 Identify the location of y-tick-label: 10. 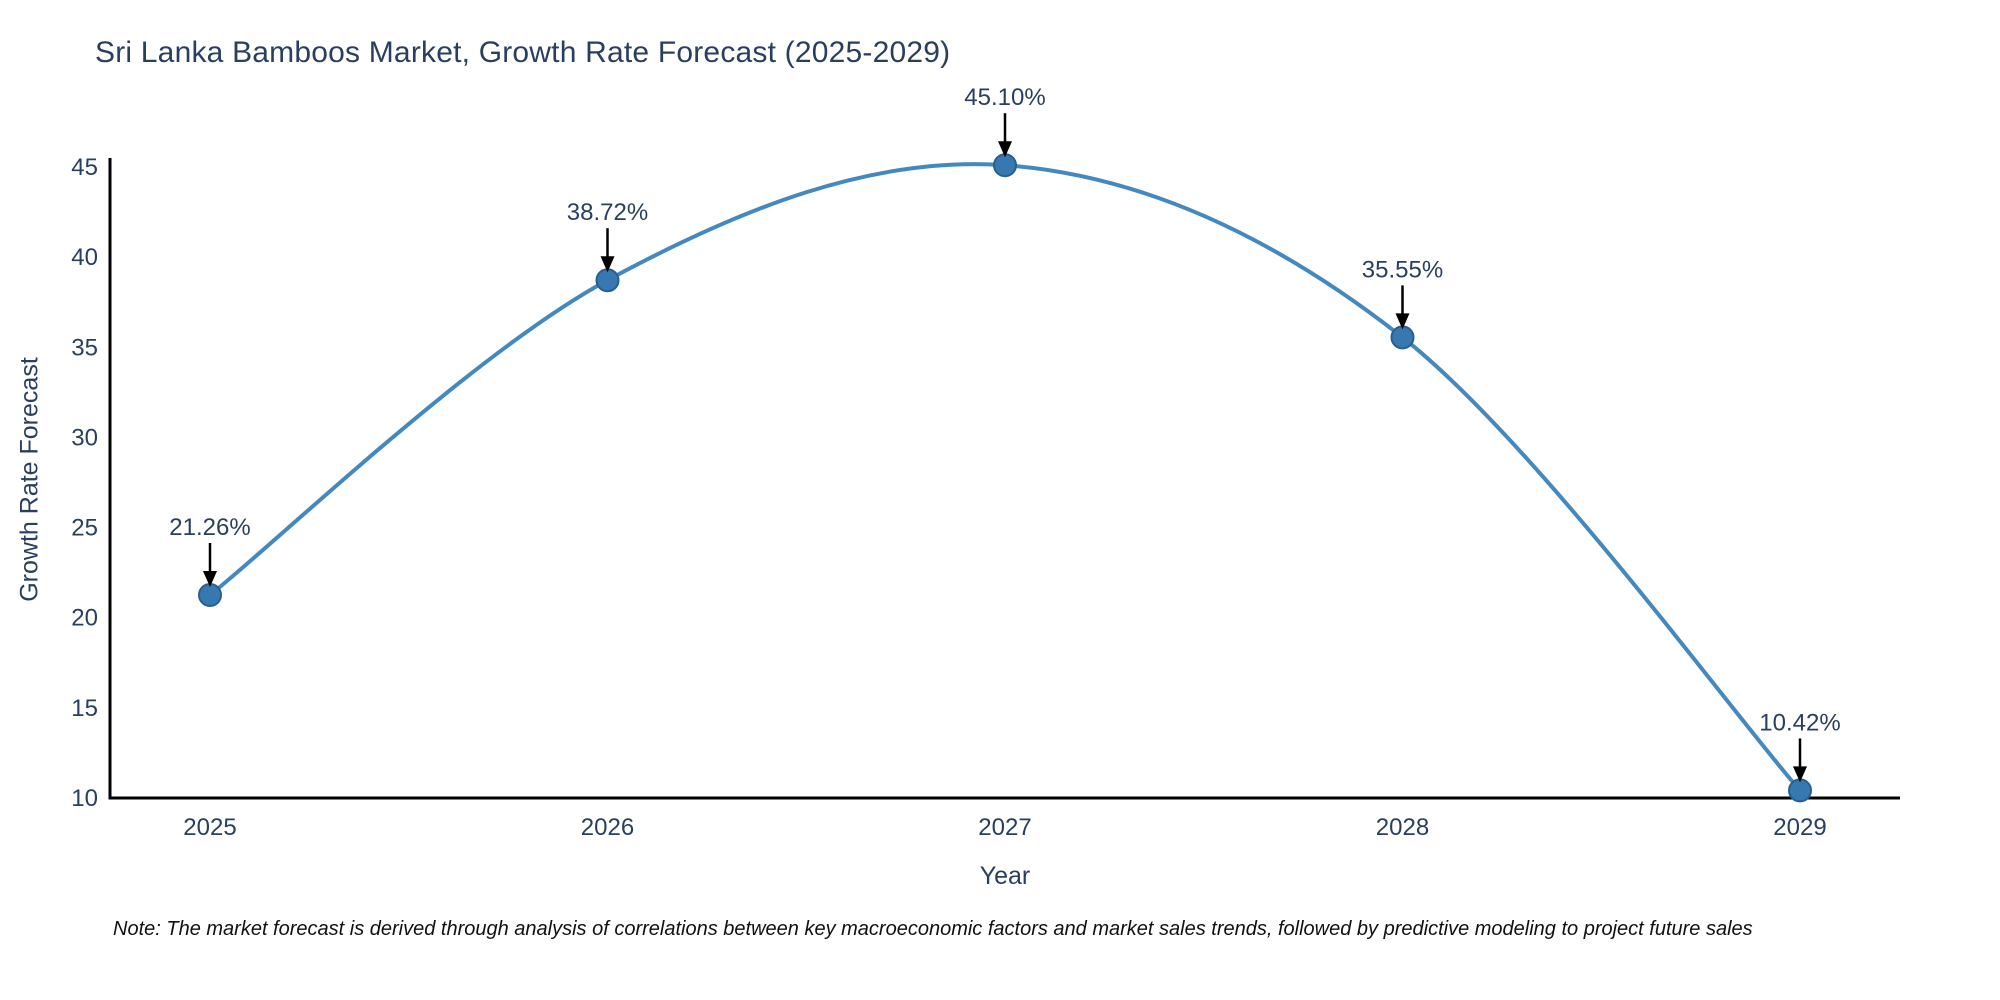
(84, 798).